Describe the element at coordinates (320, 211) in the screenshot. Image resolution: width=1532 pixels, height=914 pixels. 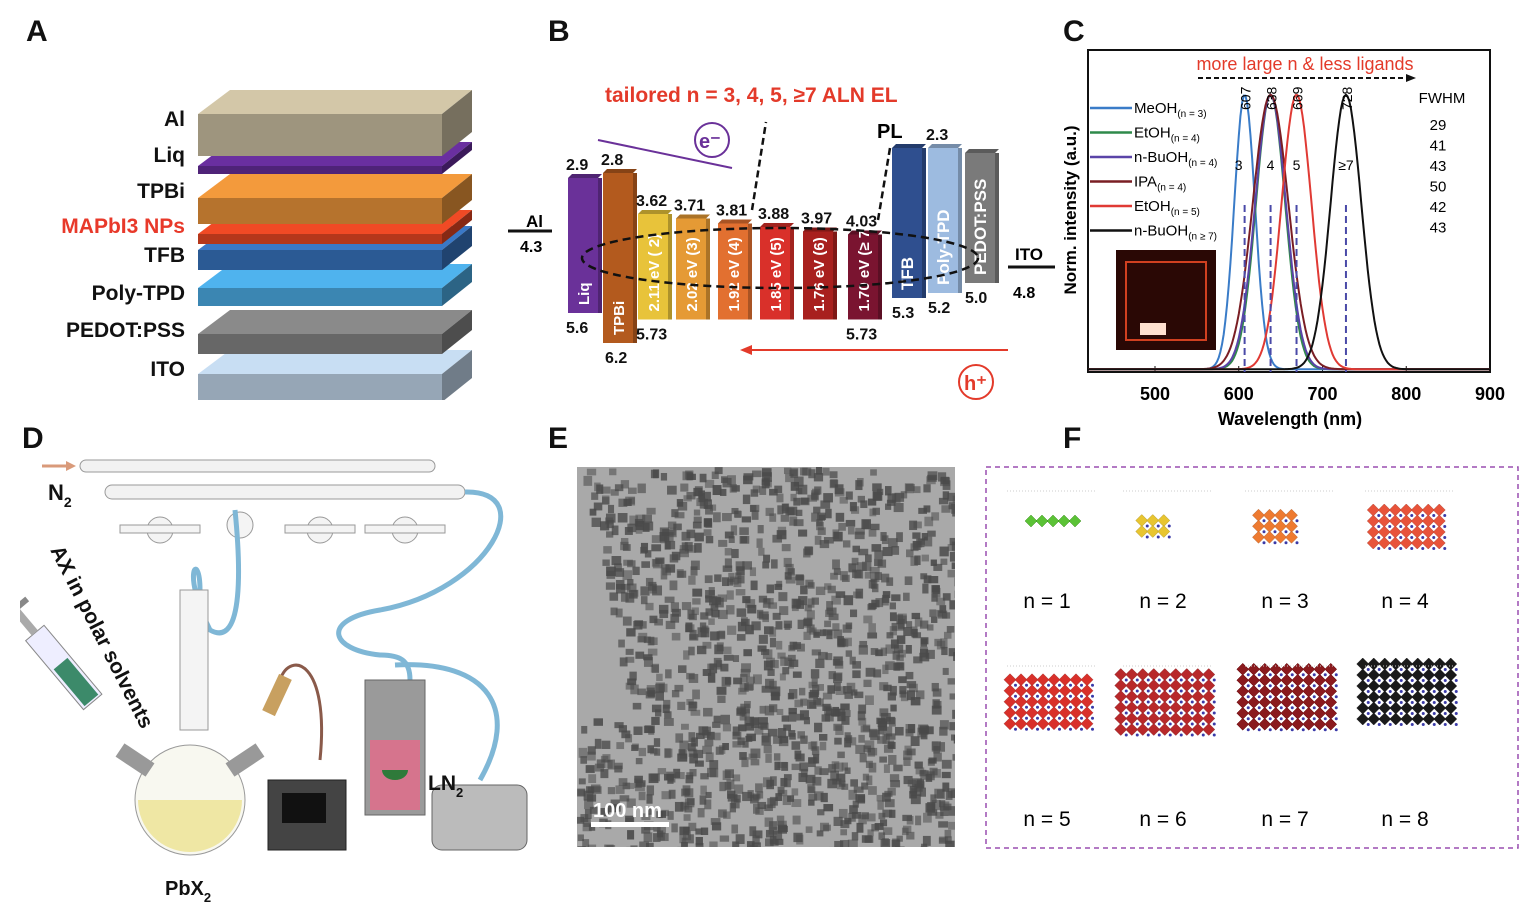
I see `layer-2-front` at that location.